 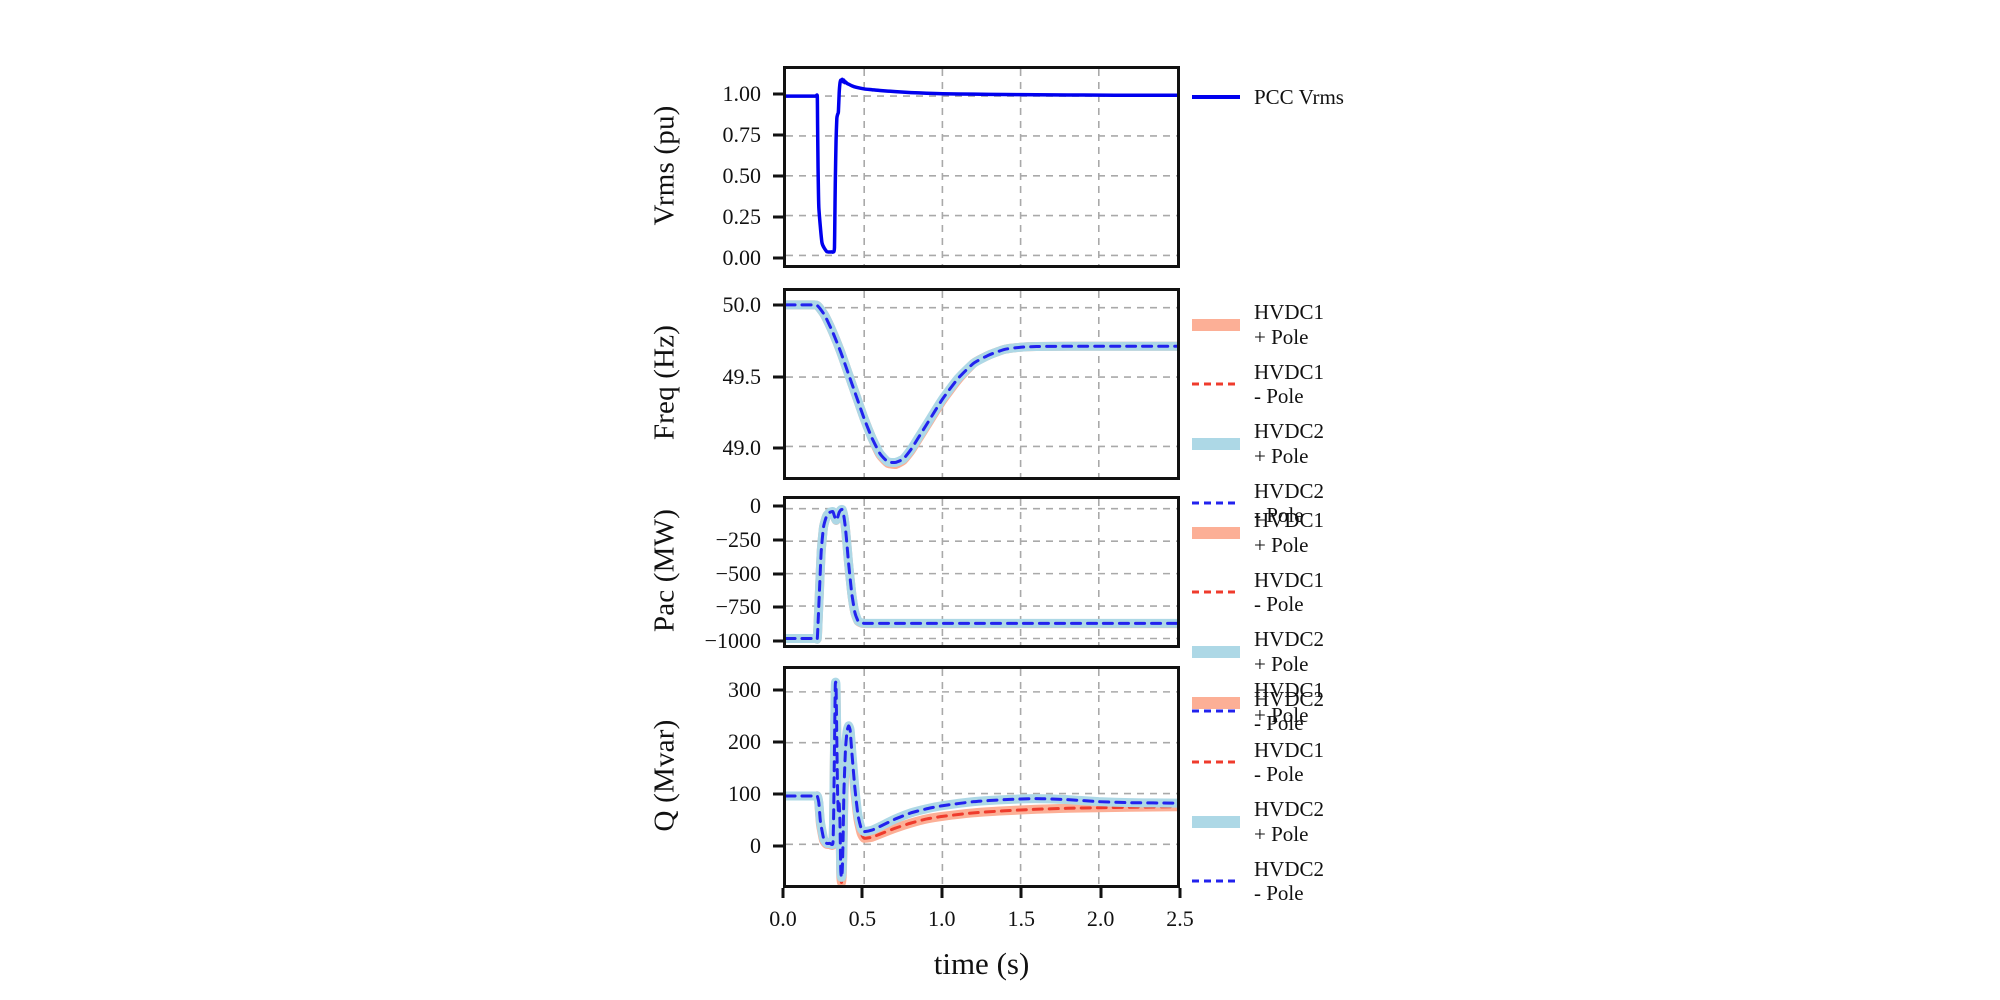 I want to click on ytick-label-1-0: 49.0, so click(x=742, y=448).